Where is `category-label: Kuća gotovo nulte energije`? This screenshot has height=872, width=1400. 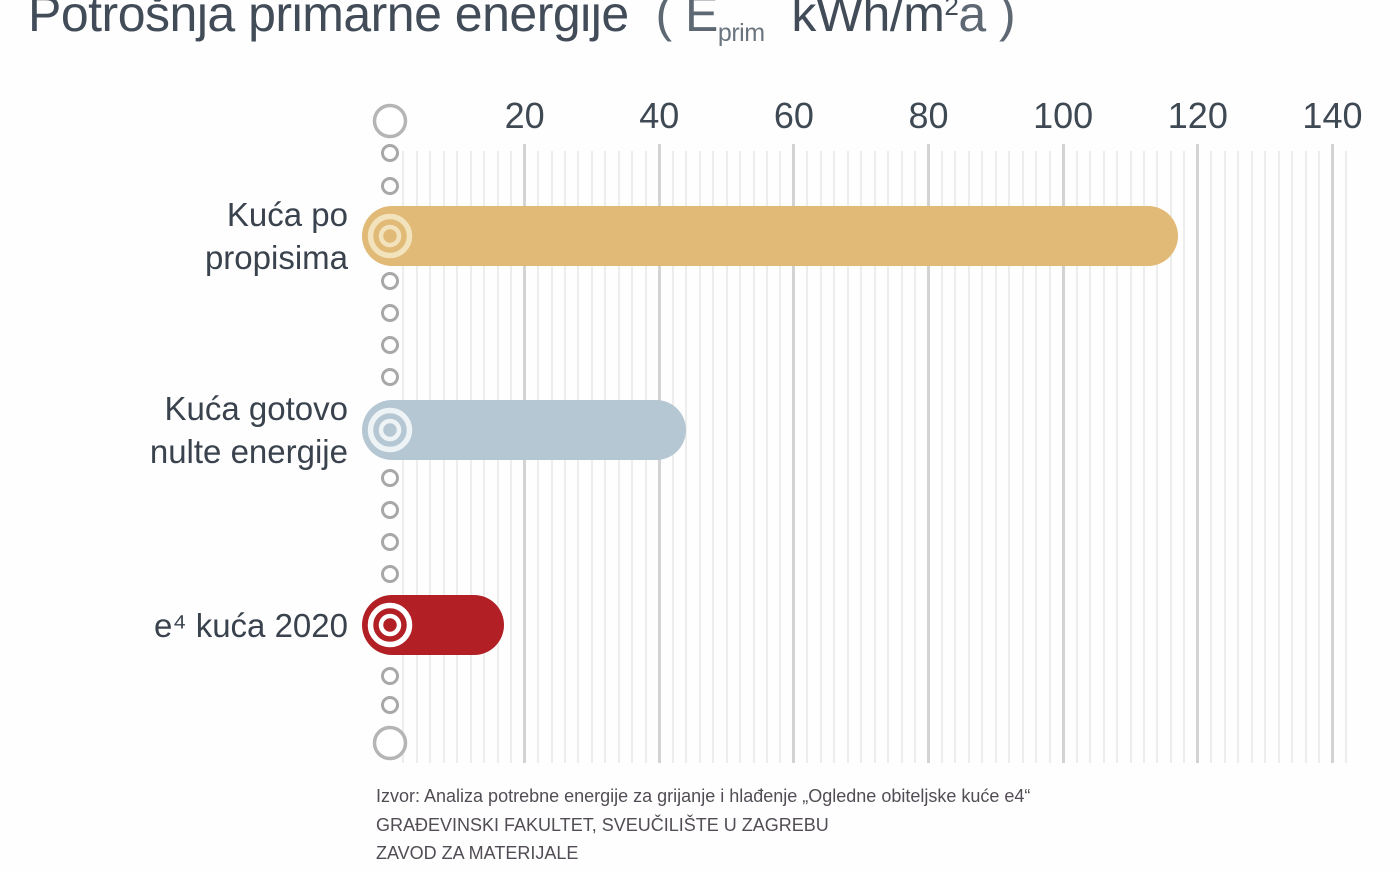 category-label: Kuća gotovo nulte energije is located at coordinates (249, 430).